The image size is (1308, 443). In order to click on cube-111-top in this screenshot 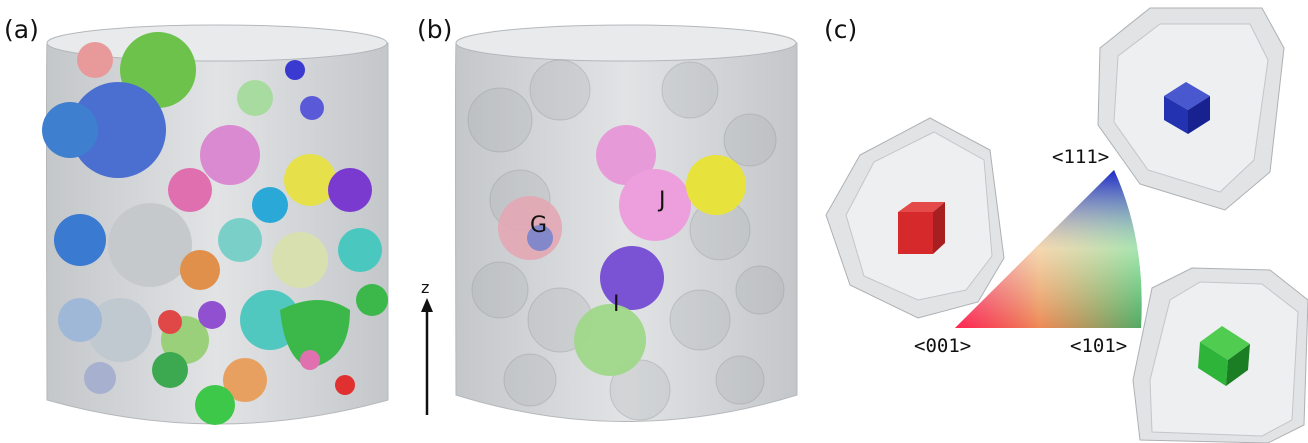, I will do `click(1187, 96)`.